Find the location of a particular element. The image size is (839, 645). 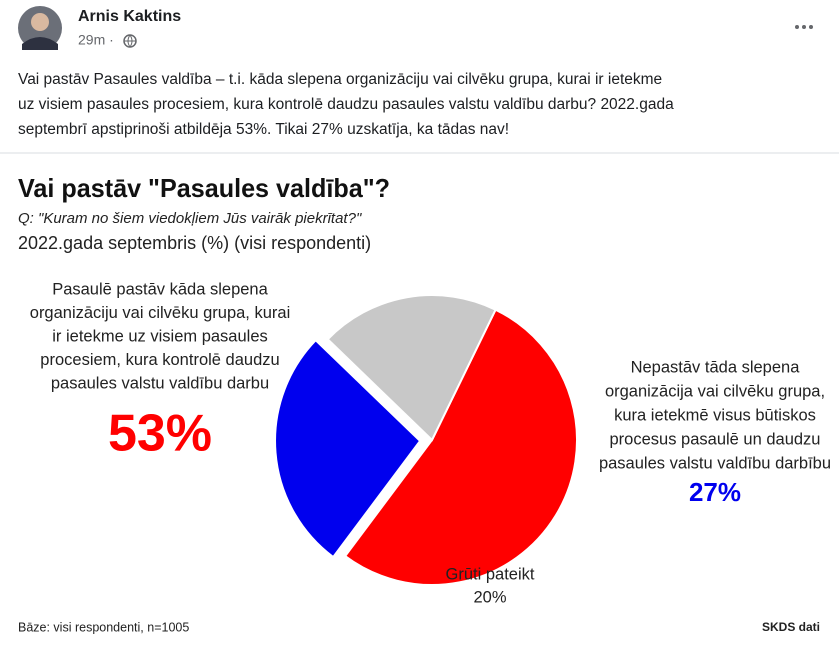

slice-label: ir ietekme uz visiem pasaules is located at coordinates (160, 336).